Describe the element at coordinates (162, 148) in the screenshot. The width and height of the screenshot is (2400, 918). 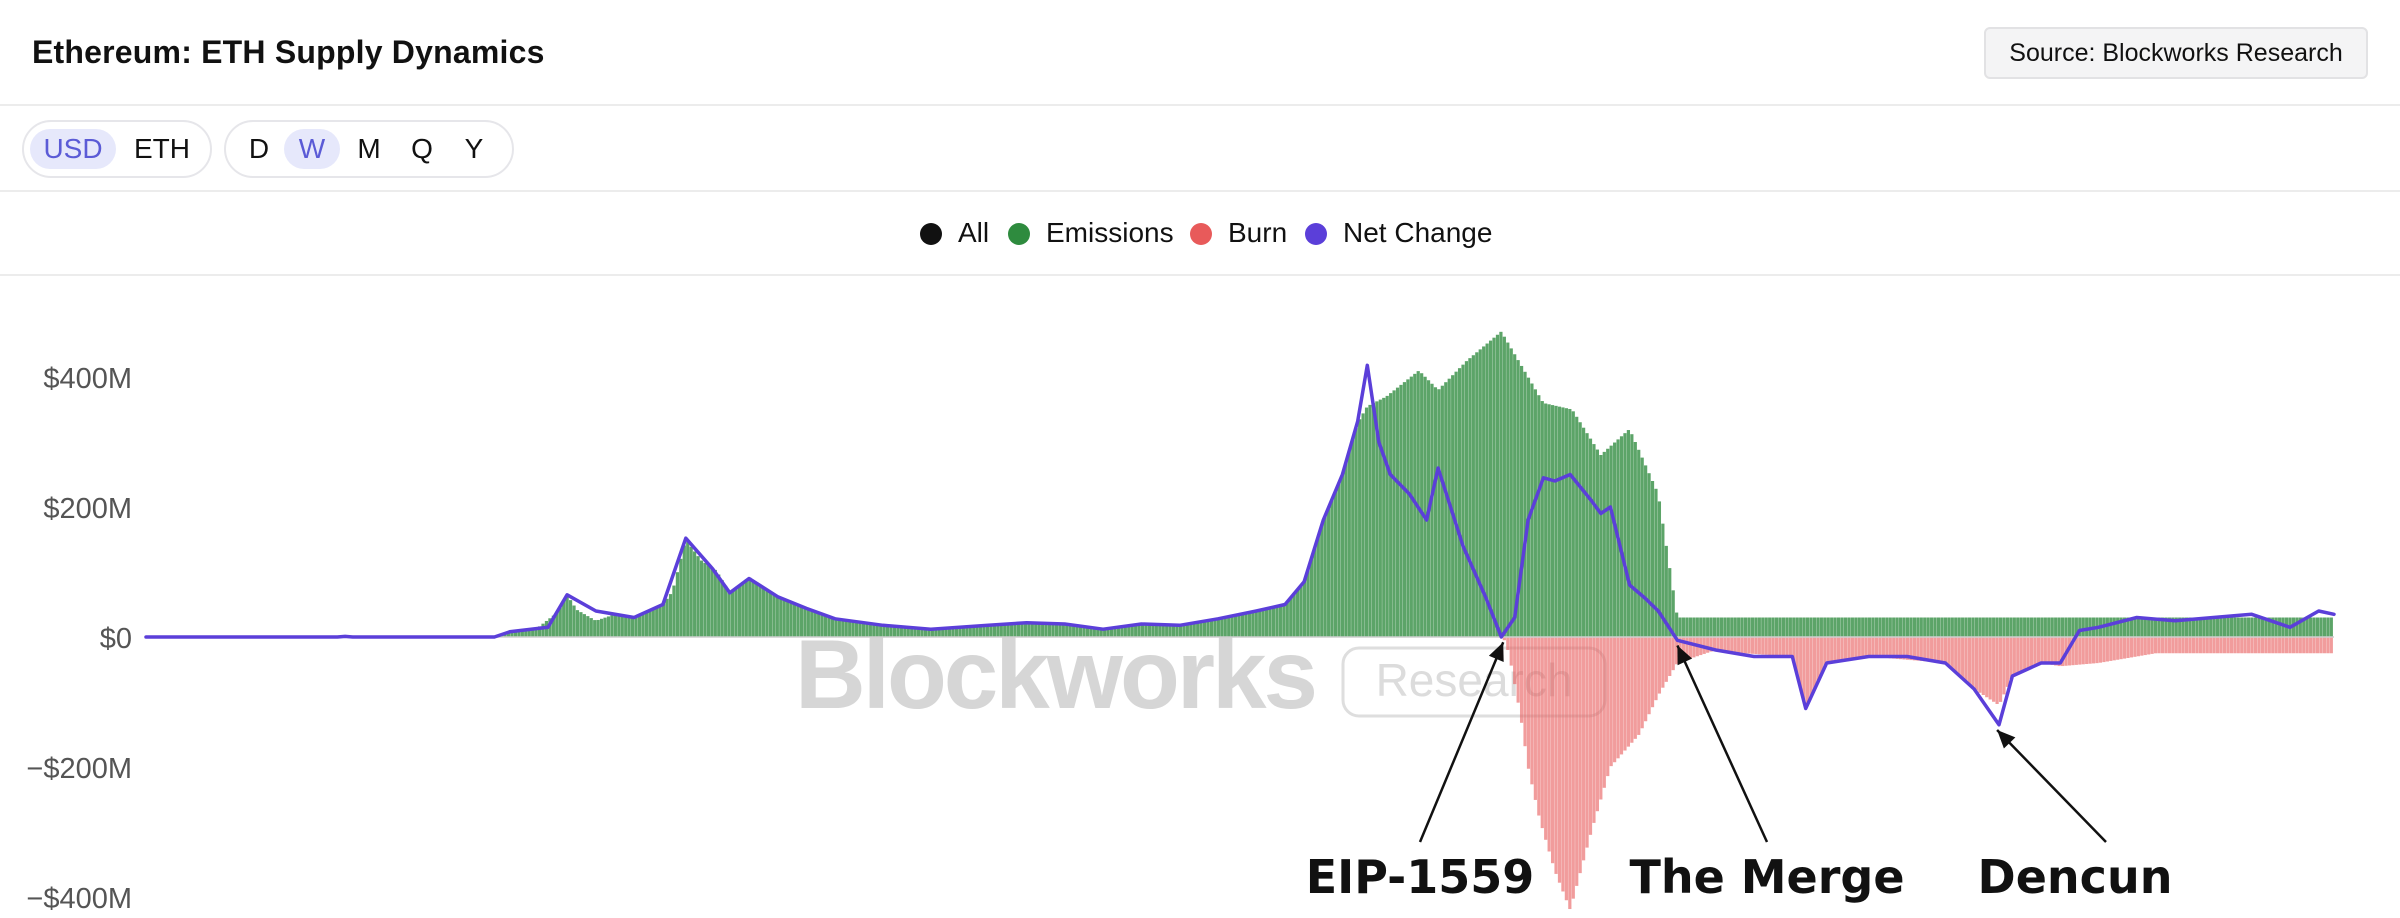
I see `currency-eth-button: ETH` at that location.